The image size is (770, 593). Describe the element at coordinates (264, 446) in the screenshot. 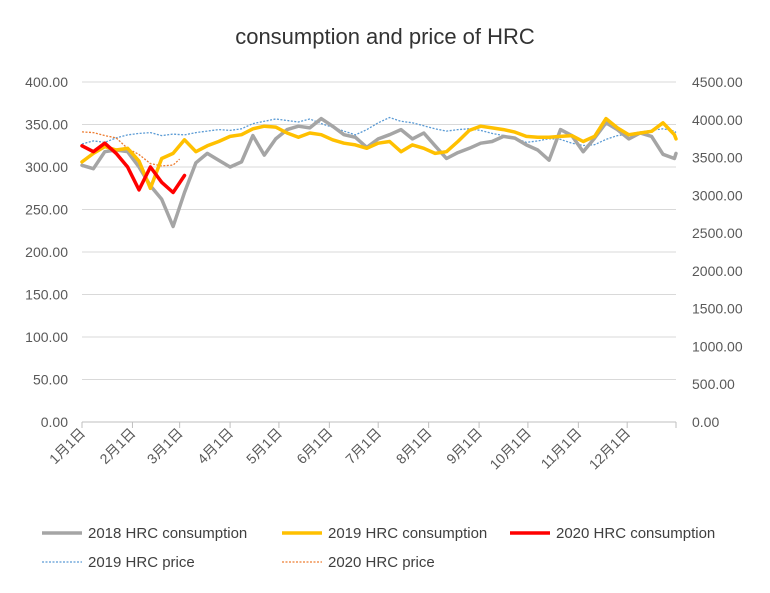

I see `x-tick-label: 5月1日` at that location.